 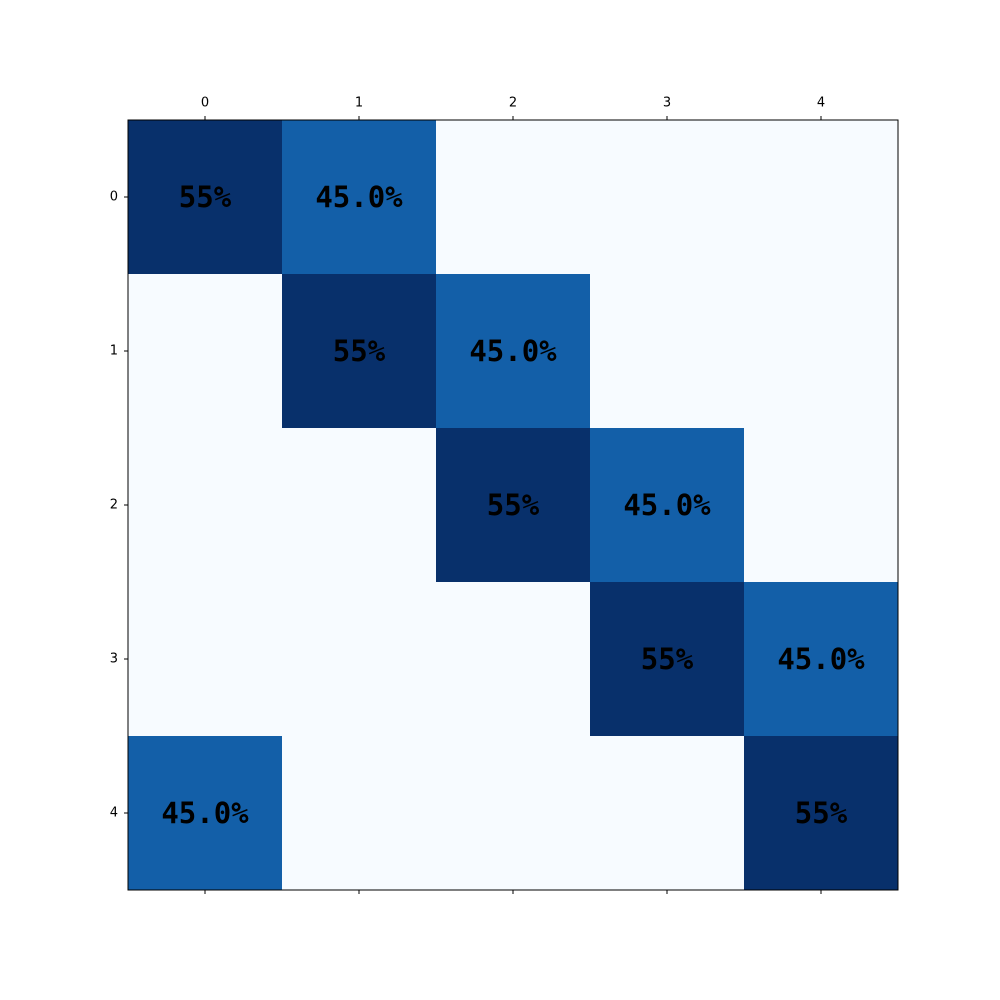 I want to click on heatmap-cell-r2-c0, so click(x=205, y=505).